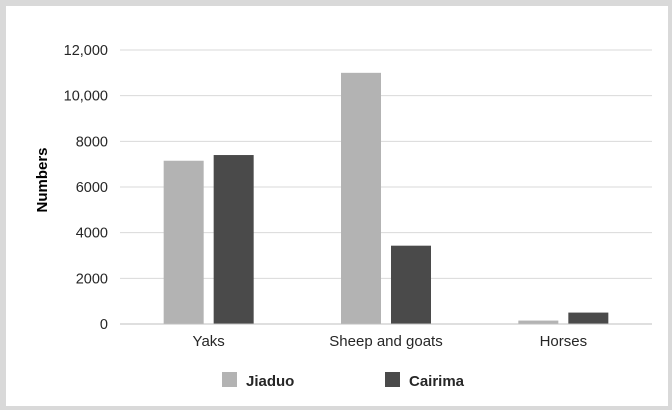 This screenshot has height=410, width=672. Describe the element at coordinates (411, 284) in the screenshot. I see `bar-cairima-sheep-and-goats` at that location.